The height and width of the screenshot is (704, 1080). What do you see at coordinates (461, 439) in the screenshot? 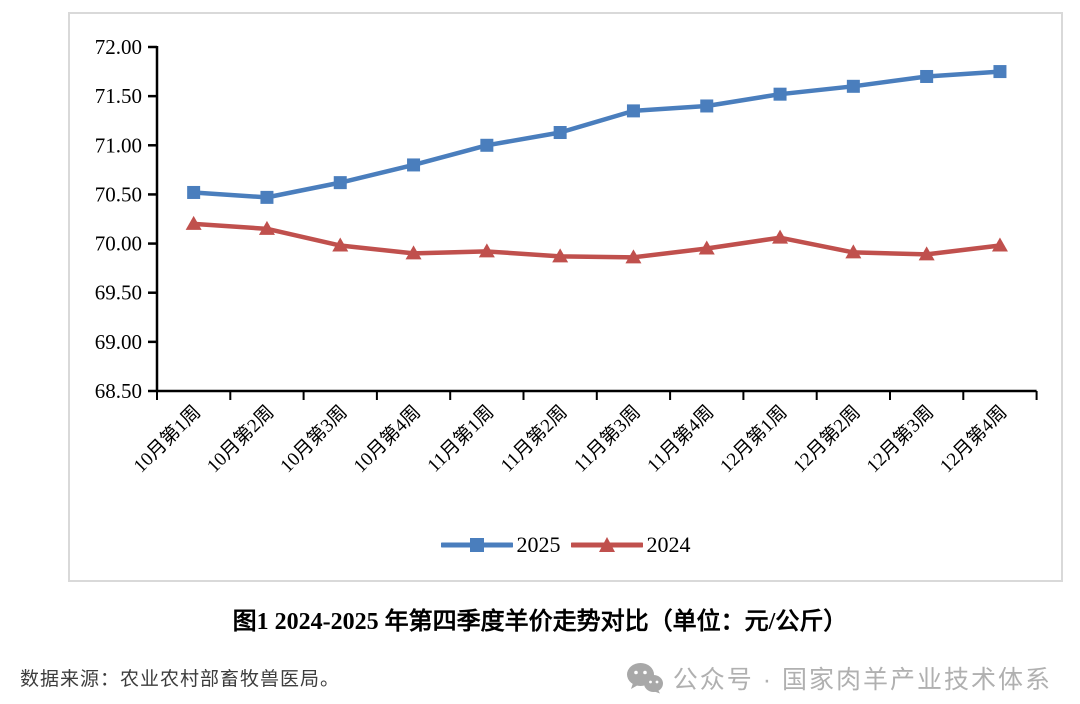
I see `x-tick-label: 11月第1周` at bounding box center [461, 439].